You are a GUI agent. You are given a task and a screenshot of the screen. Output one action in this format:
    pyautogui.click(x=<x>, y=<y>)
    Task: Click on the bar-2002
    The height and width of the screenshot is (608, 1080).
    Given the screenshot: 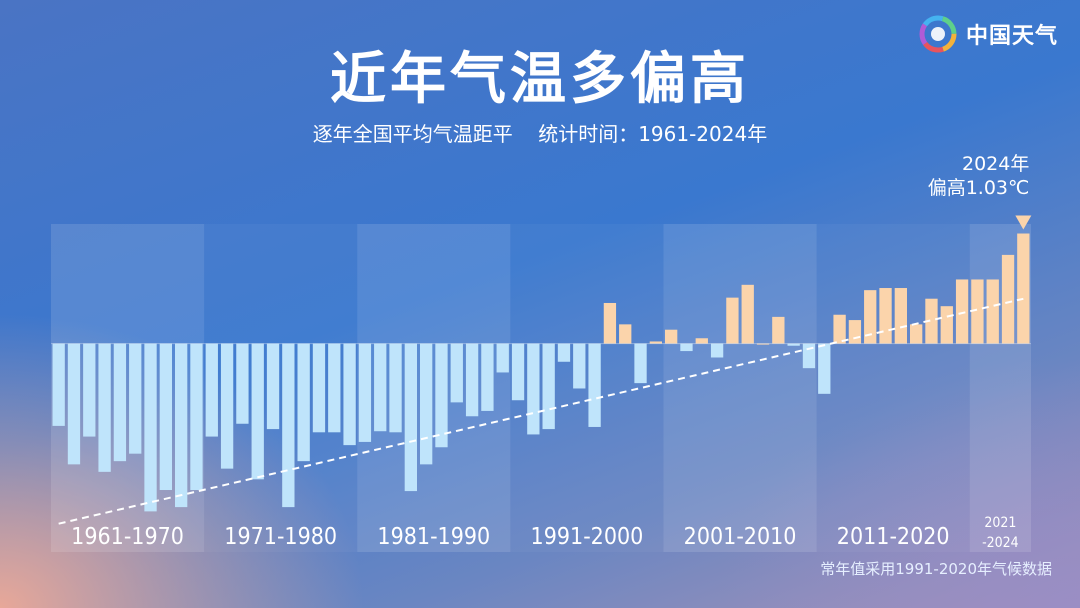 What is the action you would take?
    pyautogui.click(x=686, y=347)
    